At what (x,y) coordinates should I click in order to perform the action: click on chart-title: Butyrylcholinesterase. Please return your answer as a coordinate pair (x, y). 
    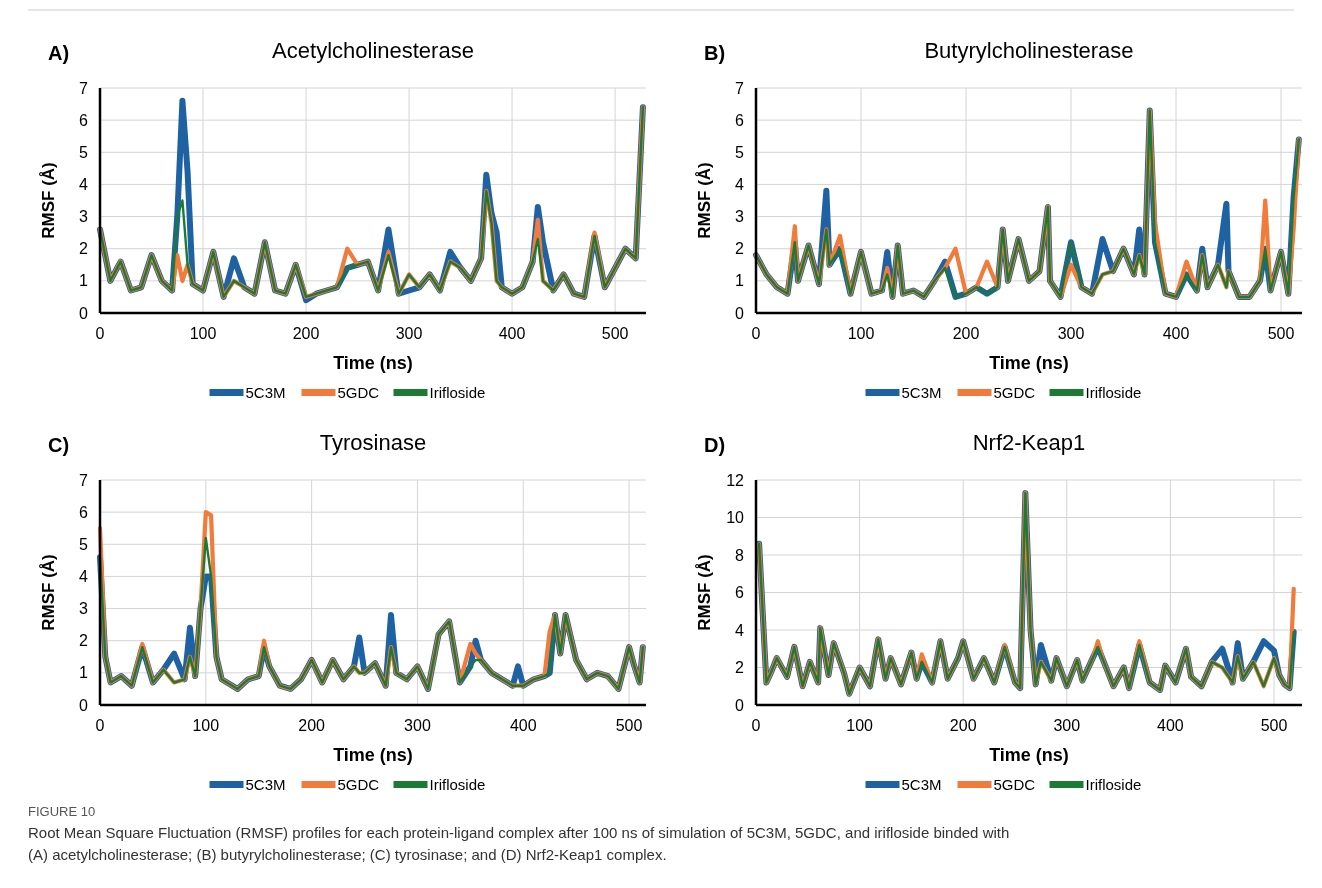
    Looking at the image, I should click on (1029, 50).